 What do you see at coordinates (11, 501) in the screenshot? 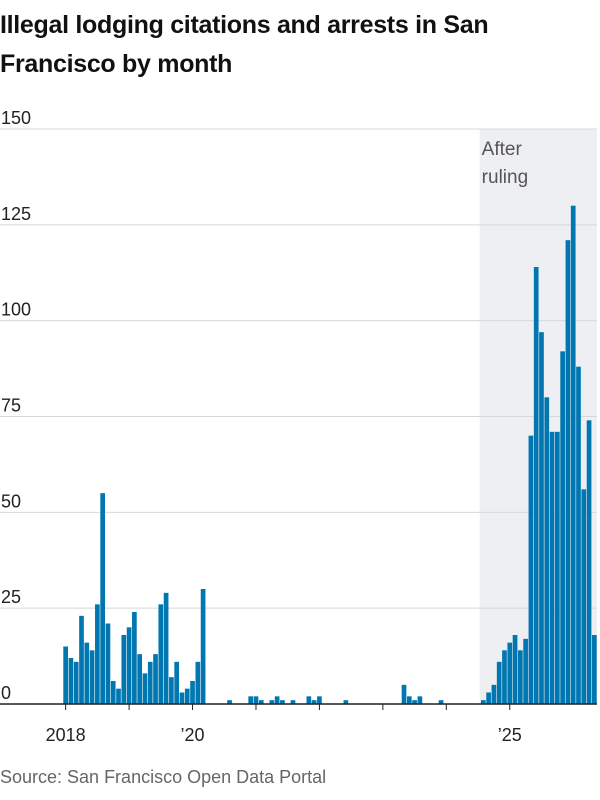
I see `y-tick-label: 50` at bounding box center [11, 501].